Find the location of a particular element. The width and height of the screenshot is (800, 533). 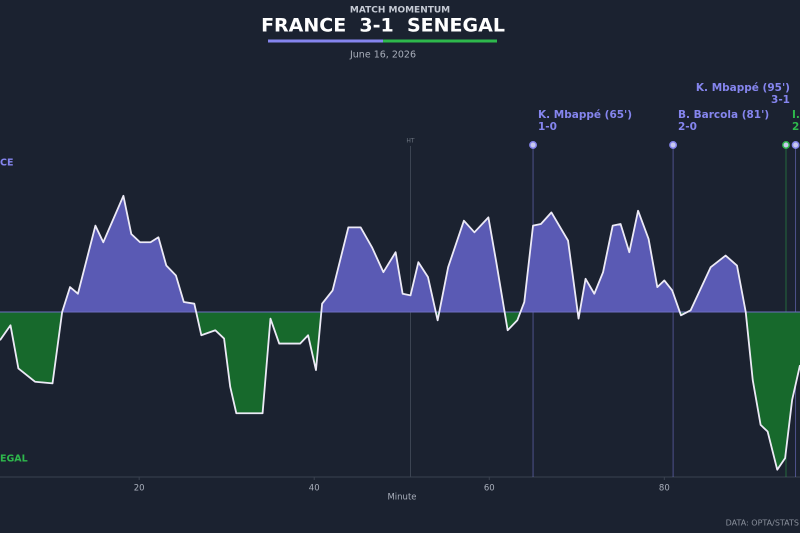

home-label: CE is located at coordinates (6, 163).